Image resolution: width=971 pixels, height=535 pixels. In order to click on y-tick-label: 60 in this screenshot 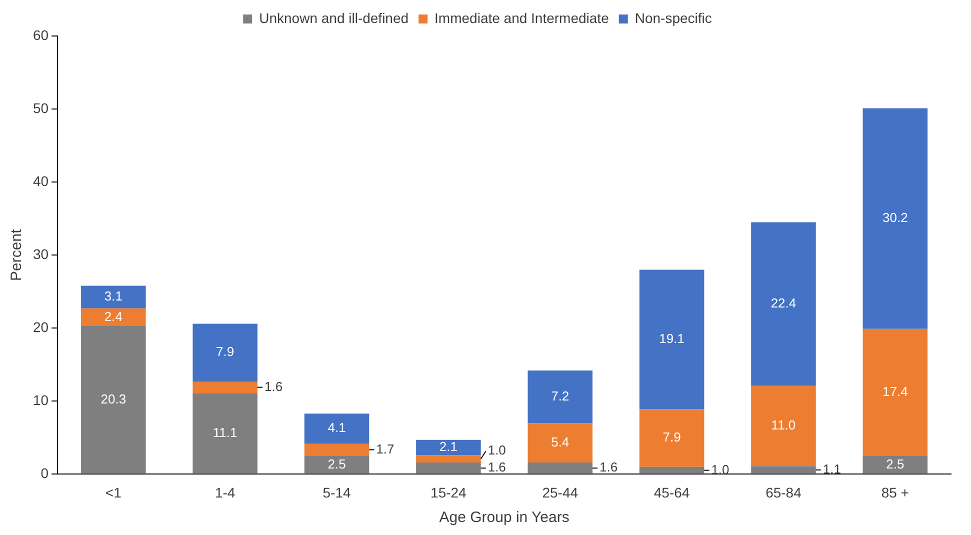, I will do `click(40, 34)`.